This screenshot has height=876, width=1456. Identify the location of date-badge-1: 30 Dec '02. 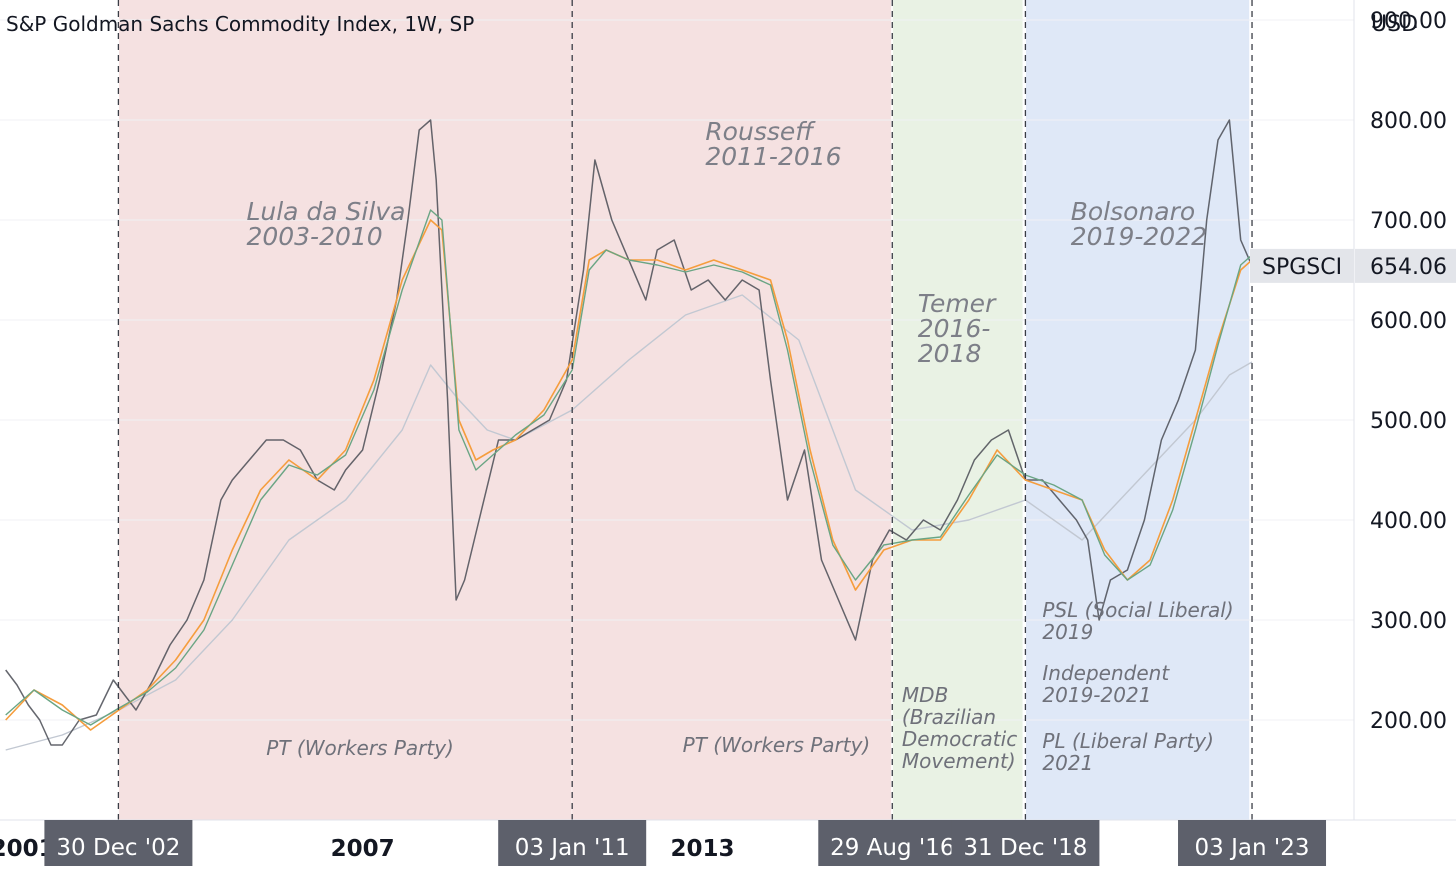
(118, 848).